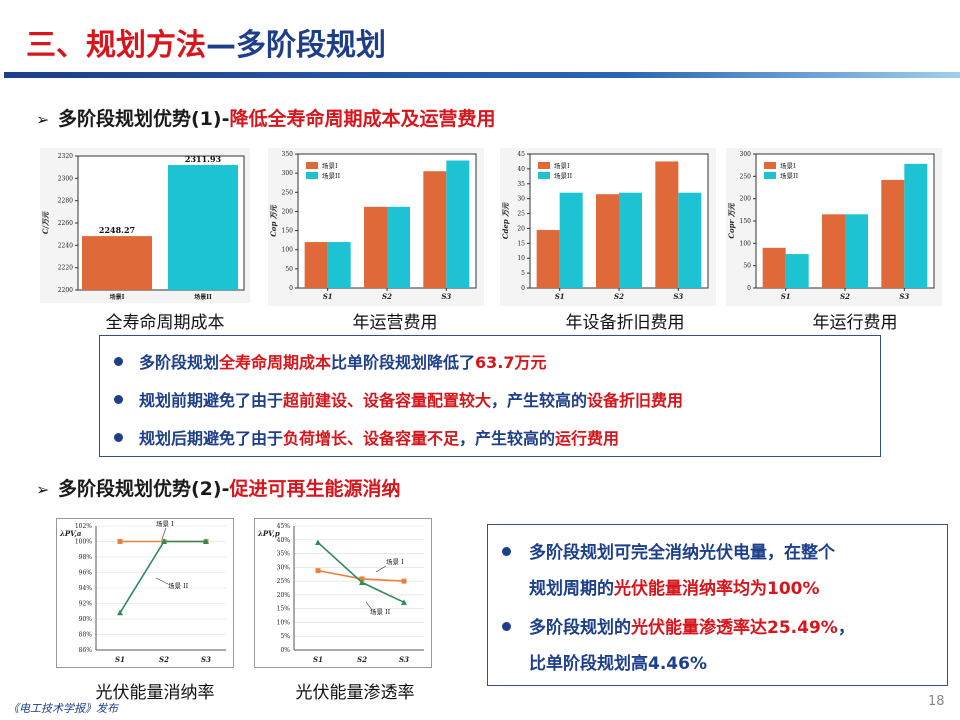  What do you see at coordinates (284, 609) in the screenshot?
I see `y-tick-label: 15%` at bounding box center [284, 609].